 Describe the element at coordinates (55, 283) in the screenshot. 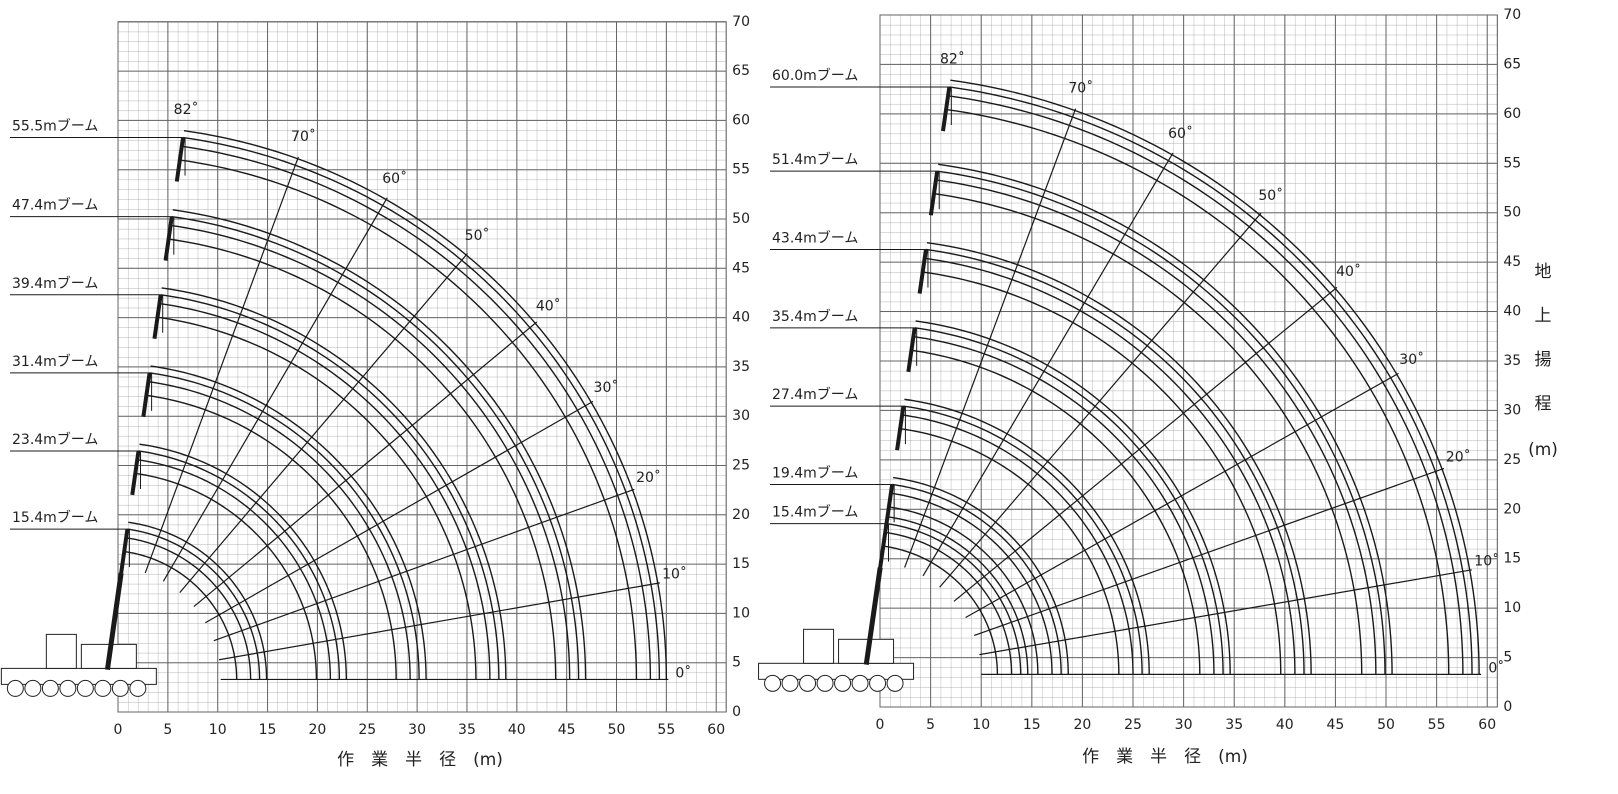

I see `boom-label: 39.4mブーム` at that location.